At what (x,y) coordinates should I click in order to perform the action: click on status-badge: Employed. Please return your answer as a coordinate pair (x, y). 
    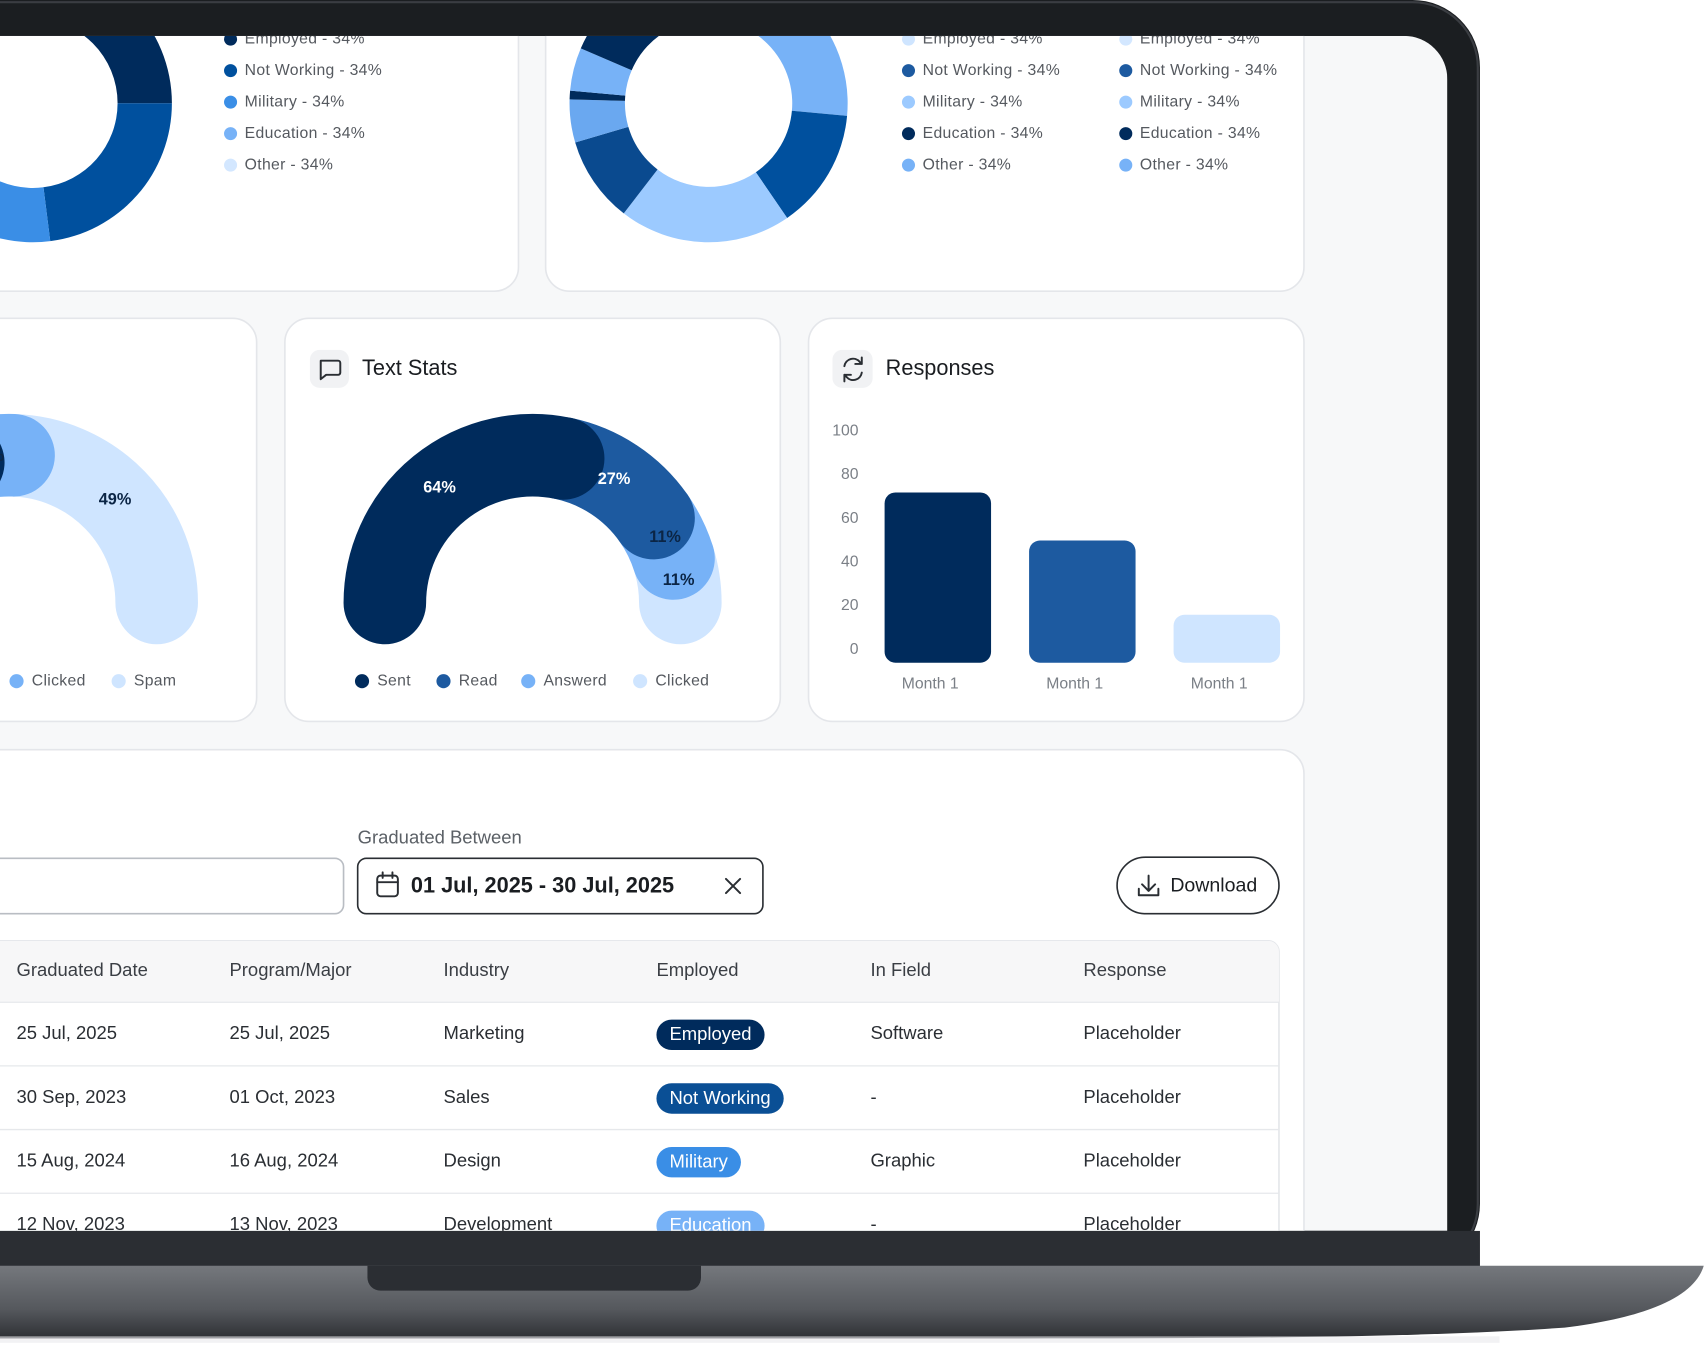
    Looking at the image, I should click on (710, 1035).